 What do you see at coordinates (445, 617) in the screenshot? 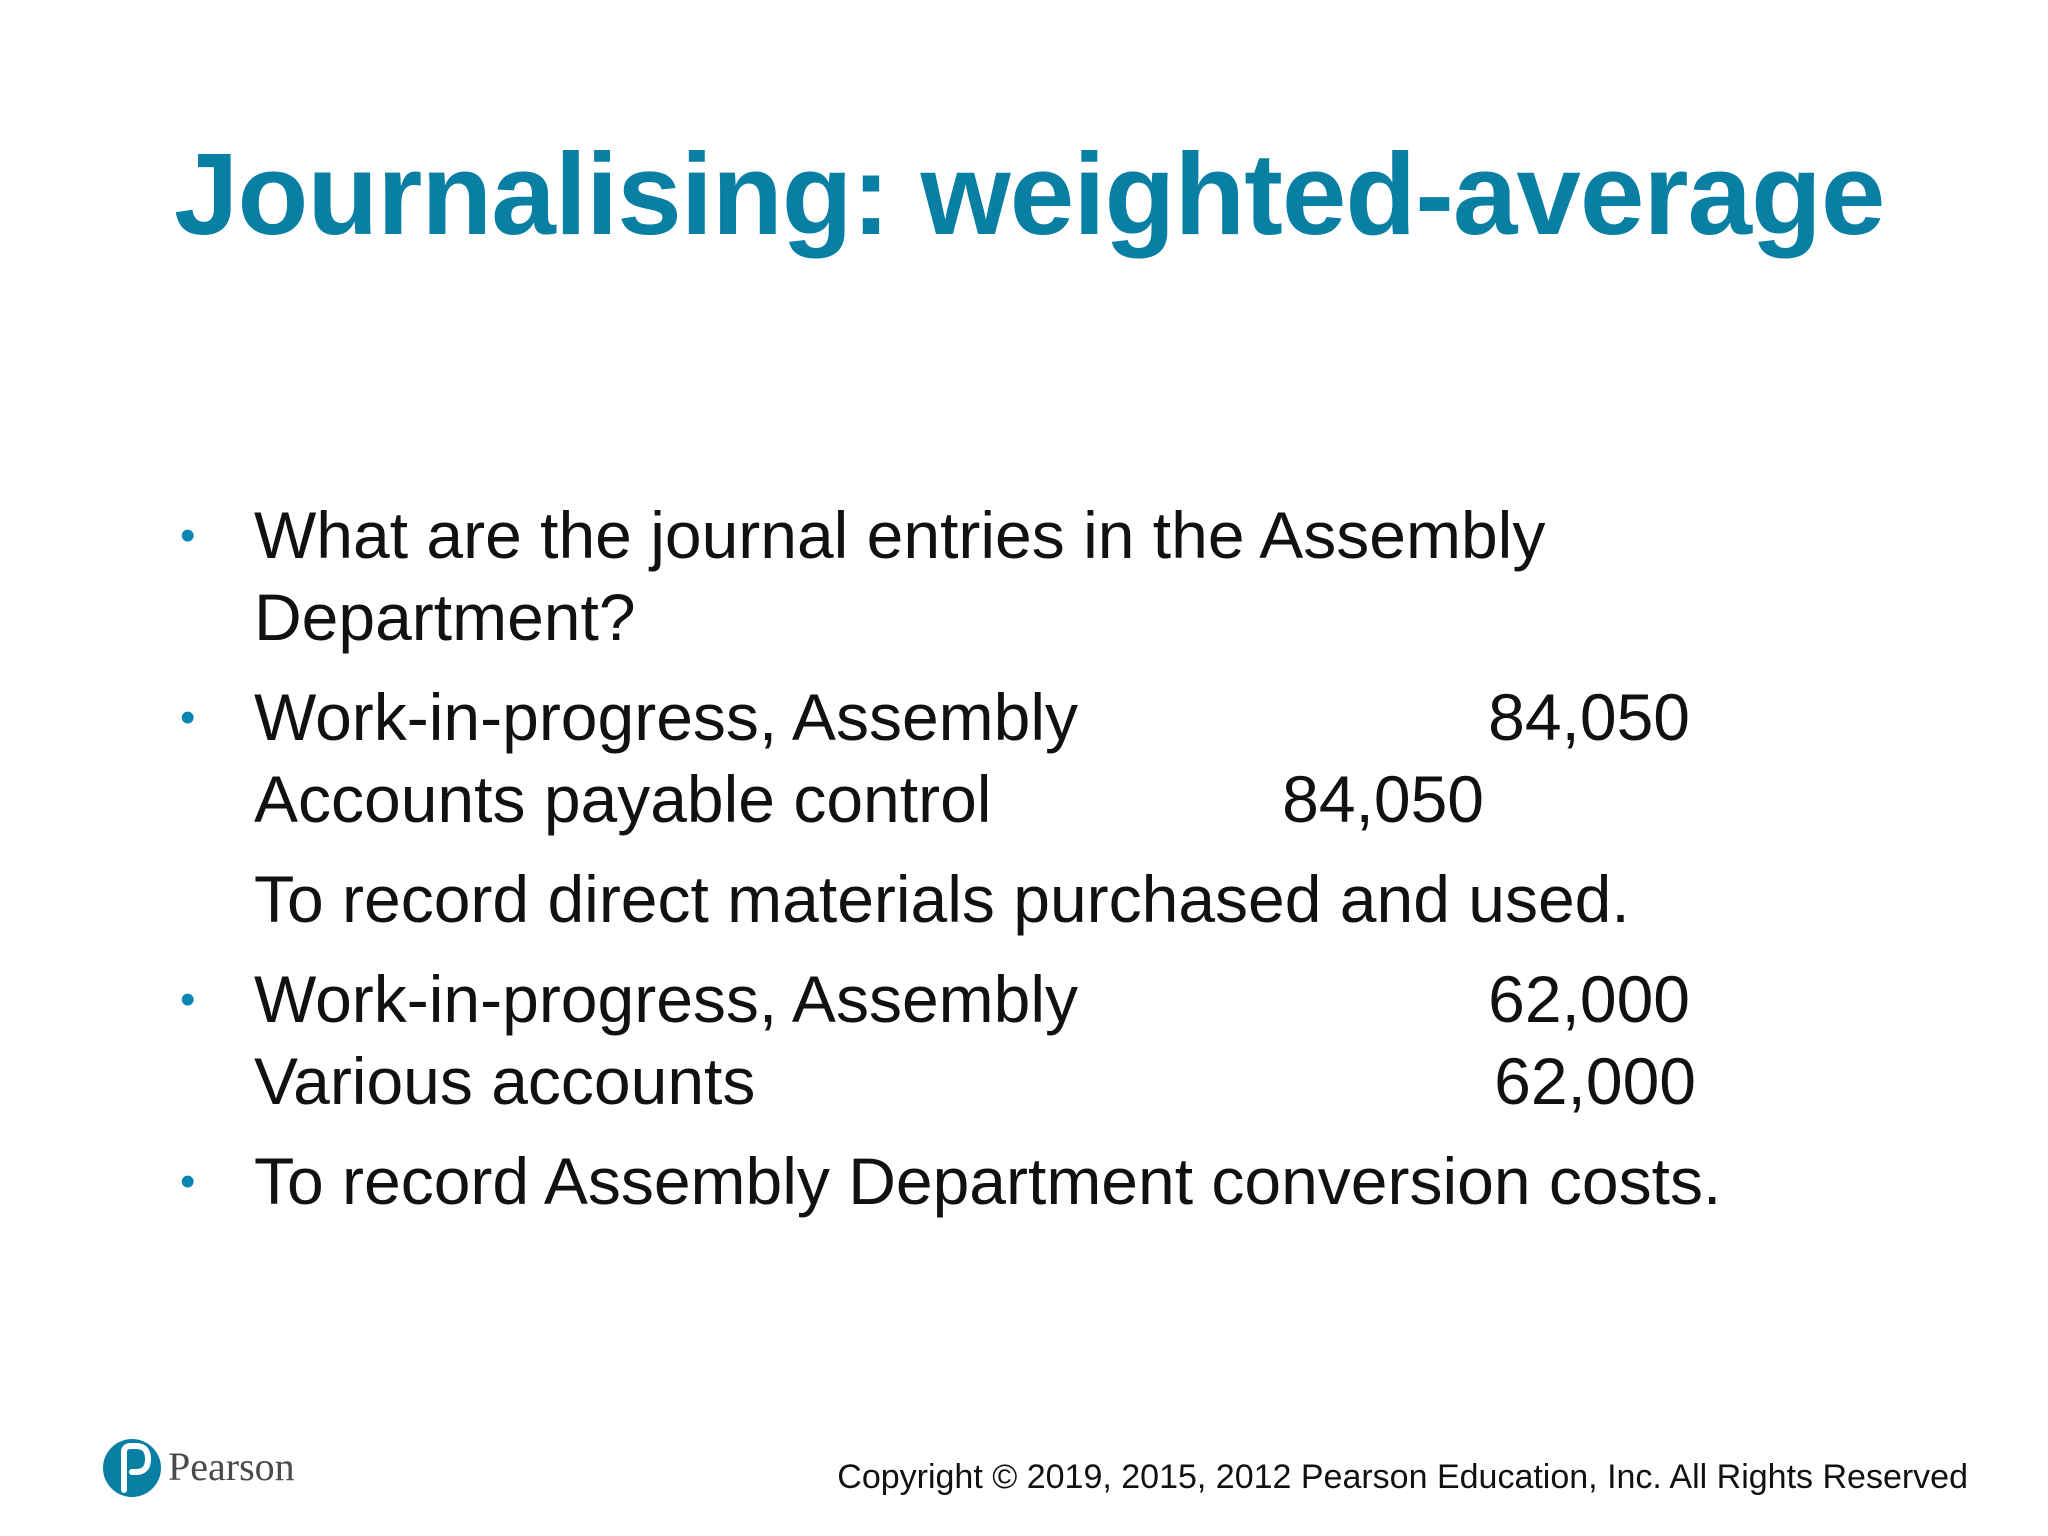
I see `bullet-1-line-2: Department?` at bounding box center [445, 617].